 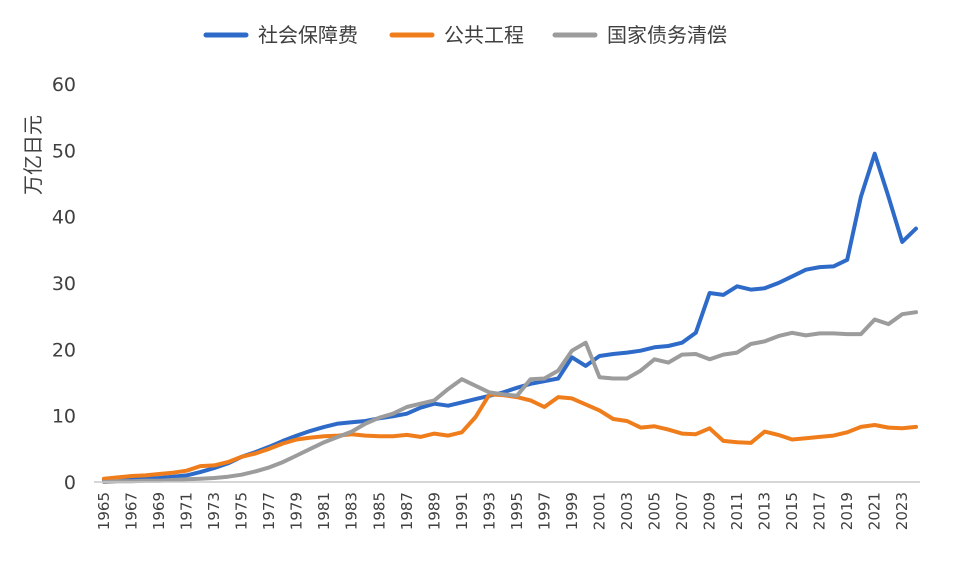 I want to click on legend-label-3: 国家债务清偿, so click(x=667, y=35).